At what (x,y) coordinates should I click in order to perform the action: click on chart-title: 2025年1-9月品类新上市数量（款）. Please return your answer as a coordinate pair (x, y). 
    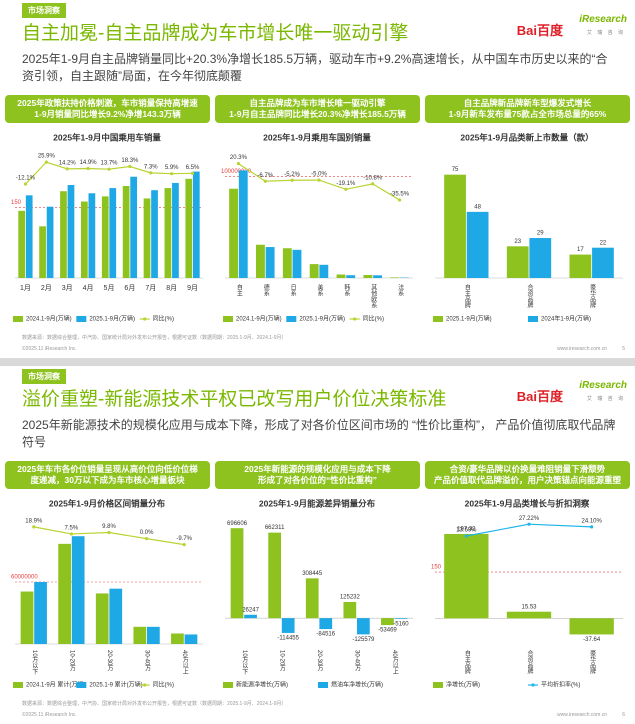
    Looking at the image, I should click on (526, 137).